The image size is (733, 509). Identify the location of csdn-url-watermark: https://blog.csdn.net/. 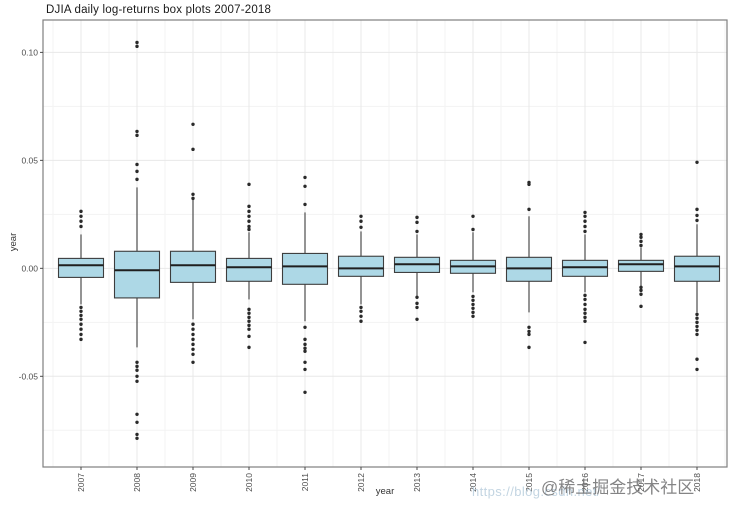
(536, 491).